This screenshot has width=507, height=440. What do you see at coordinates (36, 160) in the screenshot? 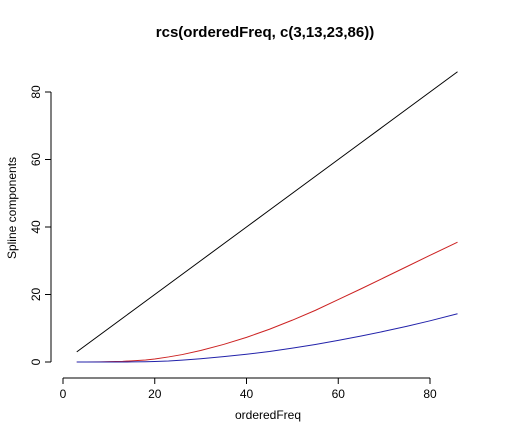
I see `y-tick-label: 60` at bounding box center [36, 160].